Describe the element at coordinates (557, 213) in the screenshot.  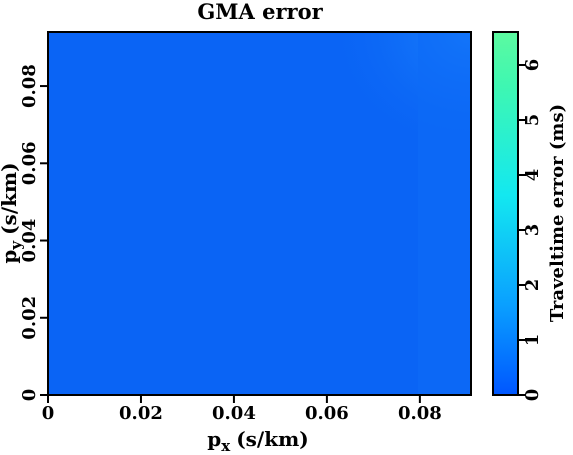
I see `colorbar-label: Traveltime error (ms)` at that location.